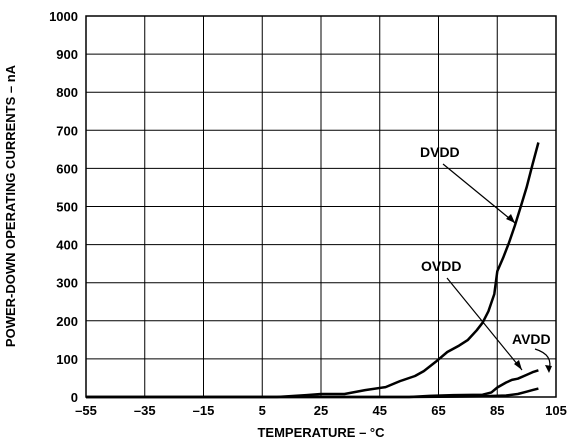  What do you see at coordinates (380, 410) in the screenshot?
I see `x-tick-label: 45` at bounding box center [380, 410].